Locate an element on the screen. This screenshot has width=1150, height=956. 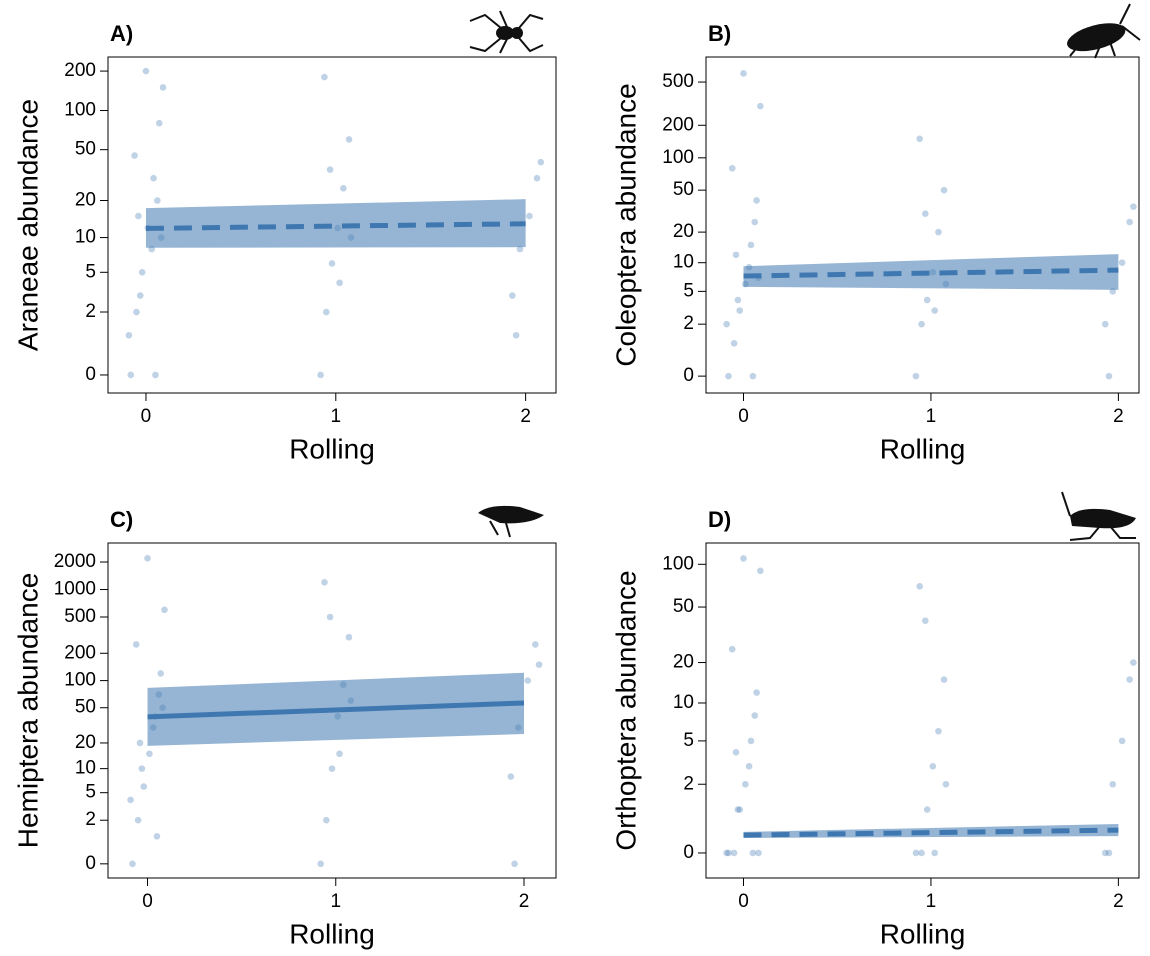
y-tick-label: 1000 is located at coordinates (75, 589).